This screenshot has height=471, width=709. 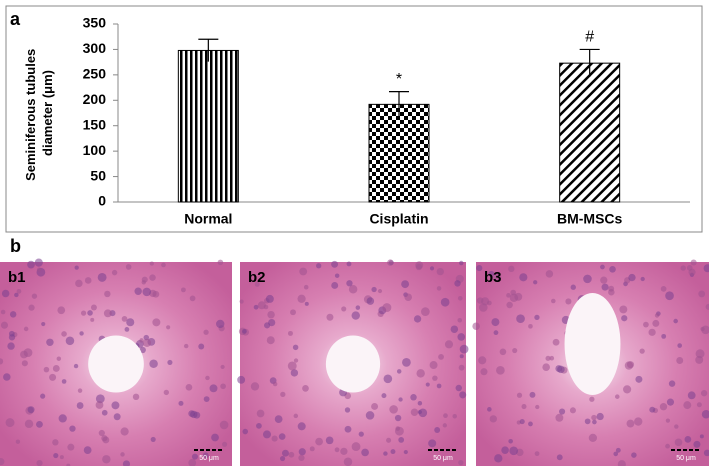 I want to click on x-tick-label: BM-MSCs, so click(x=590, y=219).